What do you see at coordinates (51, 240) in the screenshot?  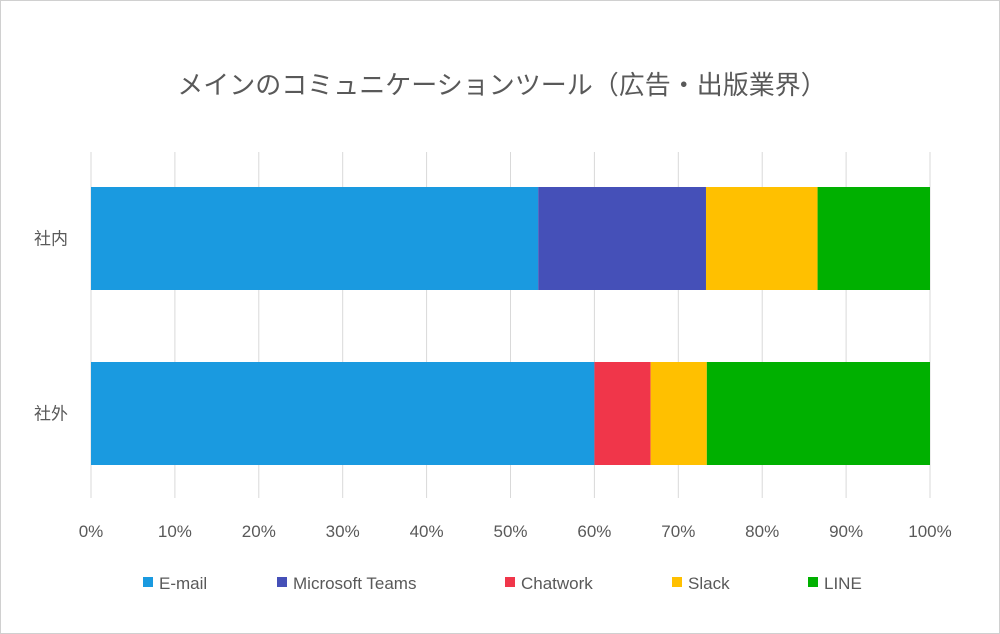 I see `category-label: 社内` at bounding box center [51, 240].